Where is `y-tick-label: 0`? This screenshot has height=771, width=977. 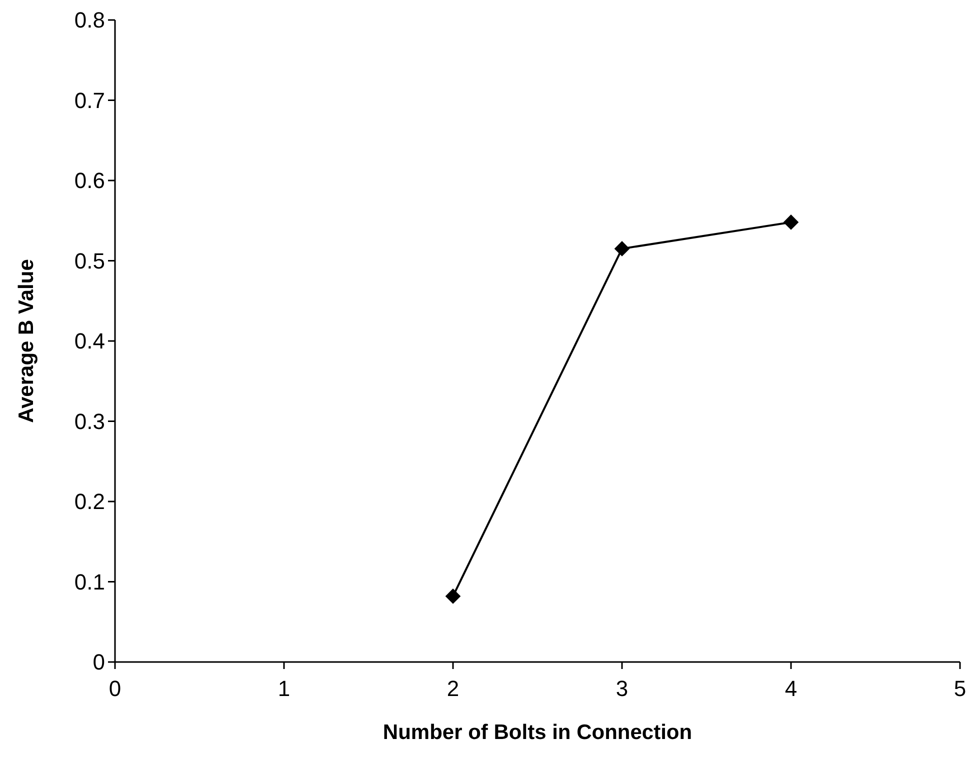
y-tick-label: 0 is located at coordinates (98, 662).